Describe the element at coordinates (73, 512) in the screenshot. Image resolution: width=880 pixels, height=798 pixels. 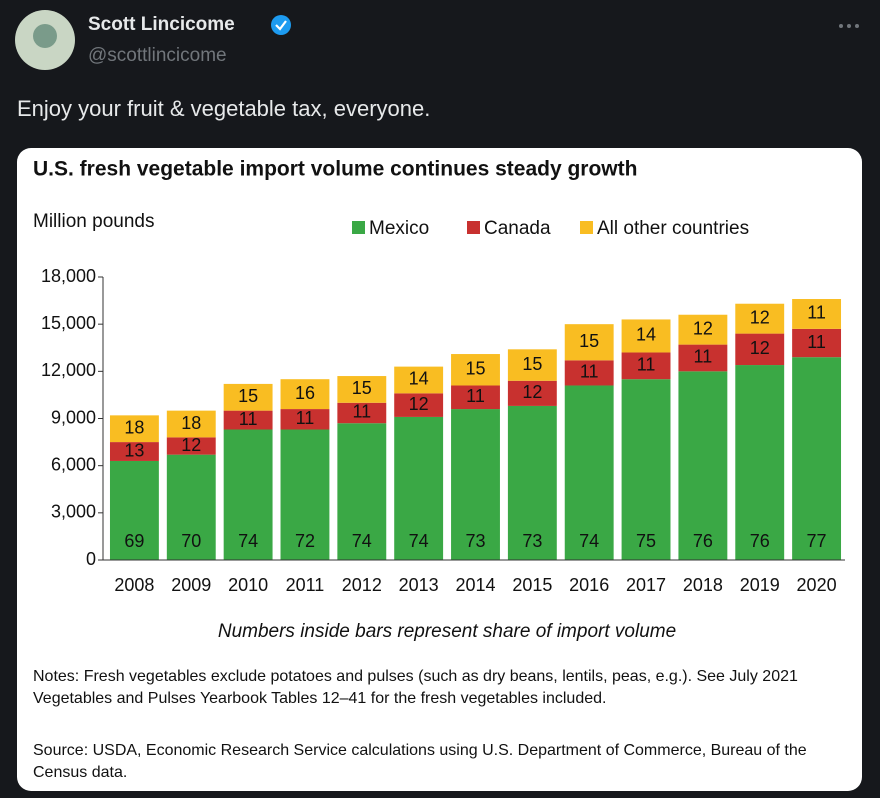
I see `y-tick-label: 3,000` at that location.